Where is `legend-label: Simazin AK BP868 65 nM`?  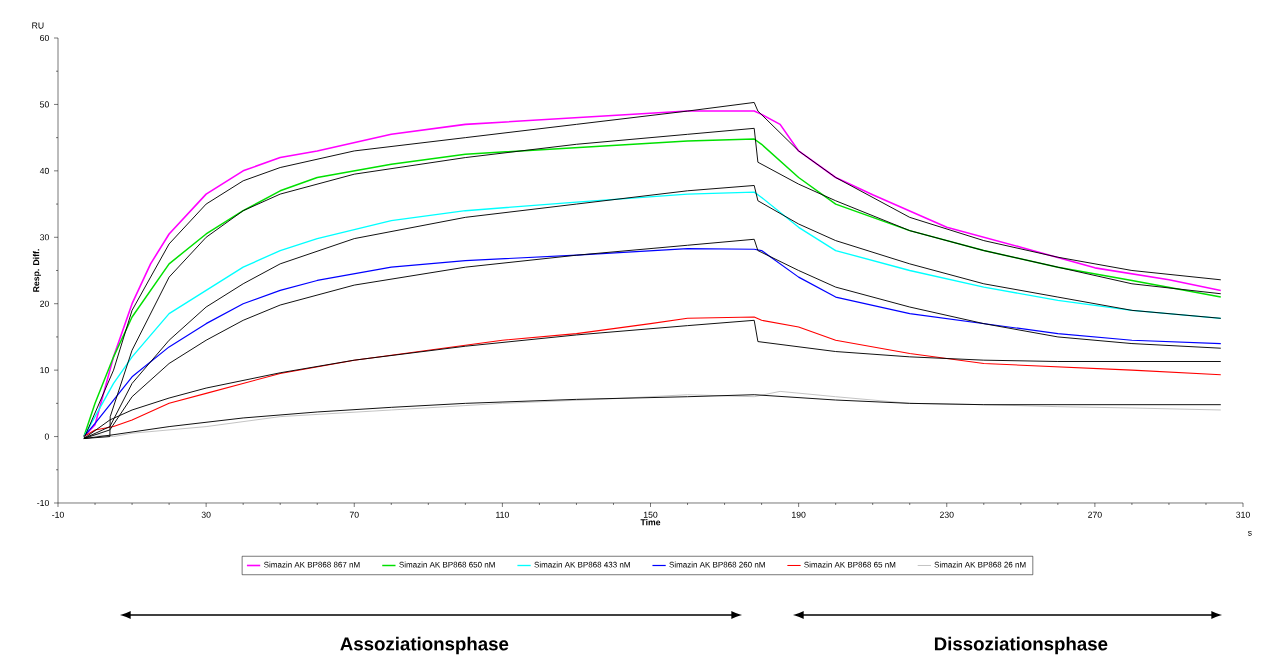 legend-label: Simazin AK BP868 65 nM is located at coordinates (850, 564).